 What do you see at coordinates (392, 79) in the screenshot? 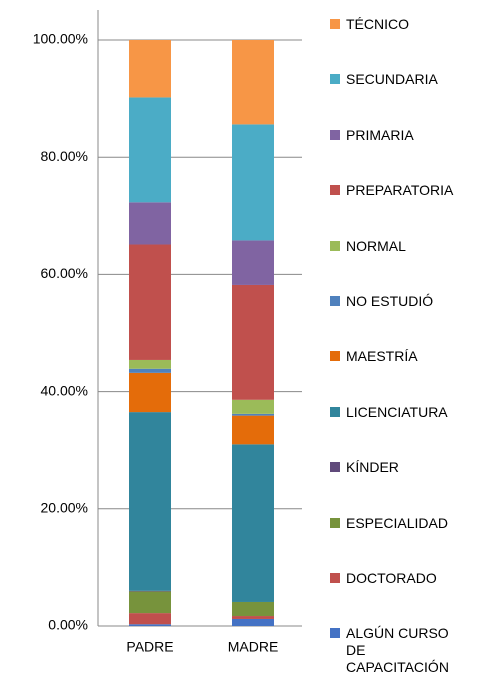
I see `legend-label: SECUNDARIA` at bounding box center [392, 79].